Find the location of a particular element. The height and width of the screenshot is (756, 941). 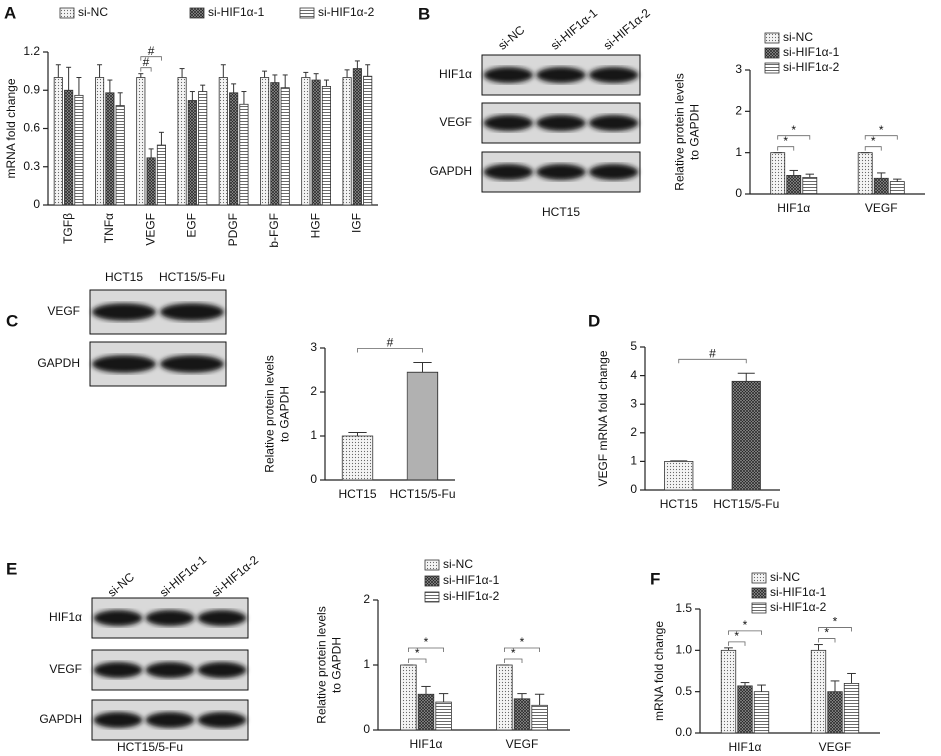

row-label: VEGF is located at coordinates (63, 311).